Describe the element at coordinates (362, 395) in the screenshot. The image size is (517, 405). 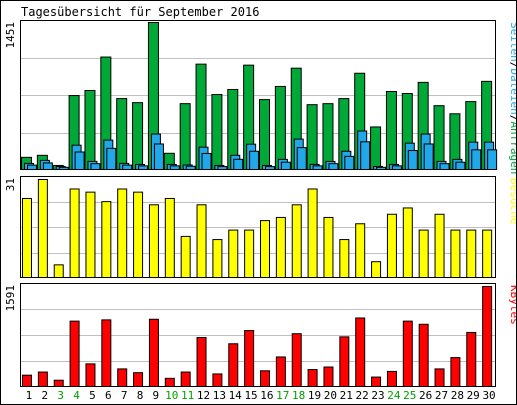
I see `x-tick-label: 22` at that location.